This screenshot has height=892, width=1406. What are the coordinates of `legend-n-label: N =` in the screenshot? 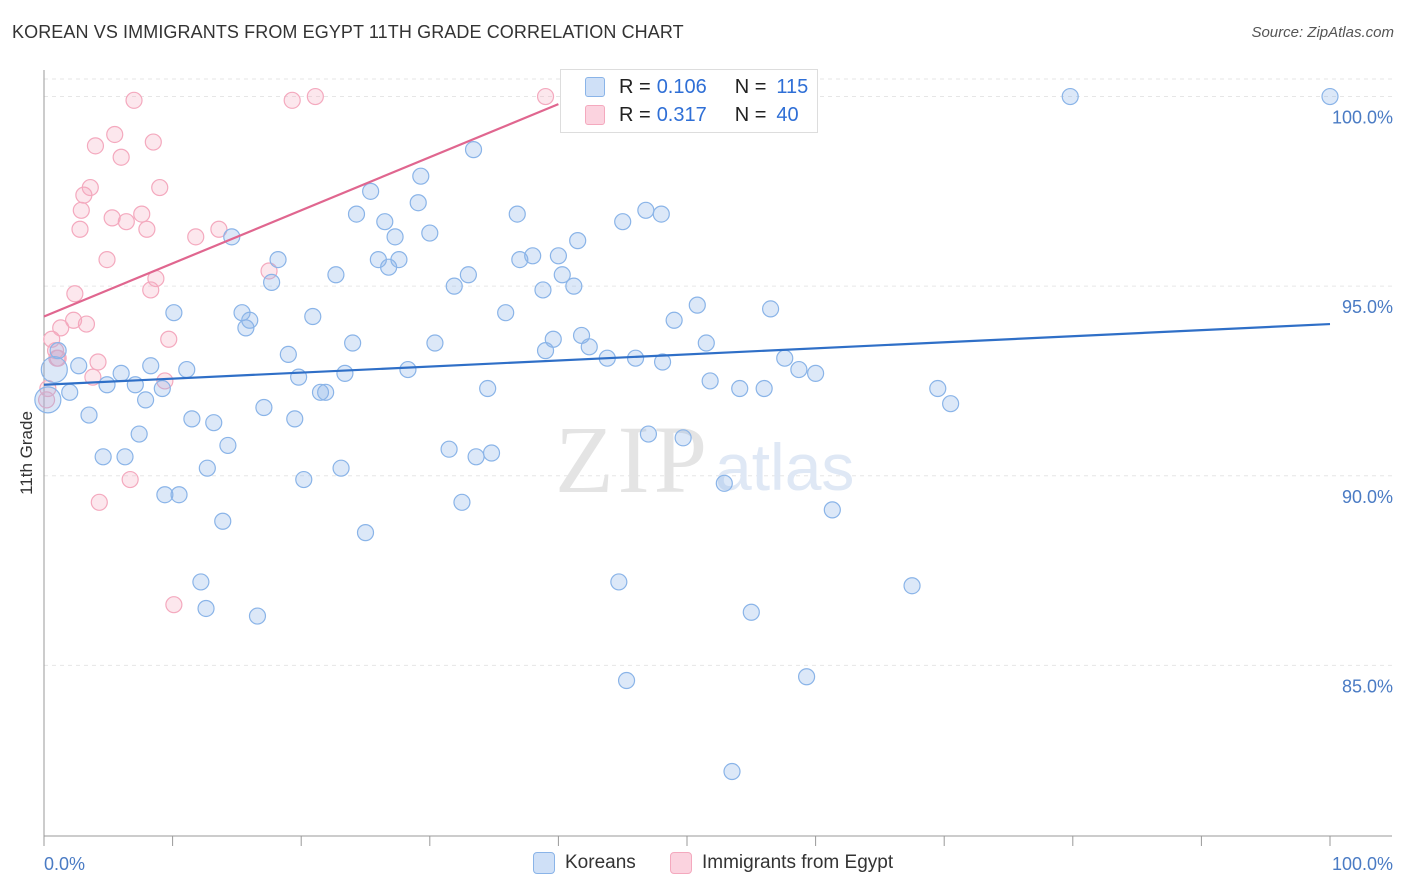 It's located at (750, 114).